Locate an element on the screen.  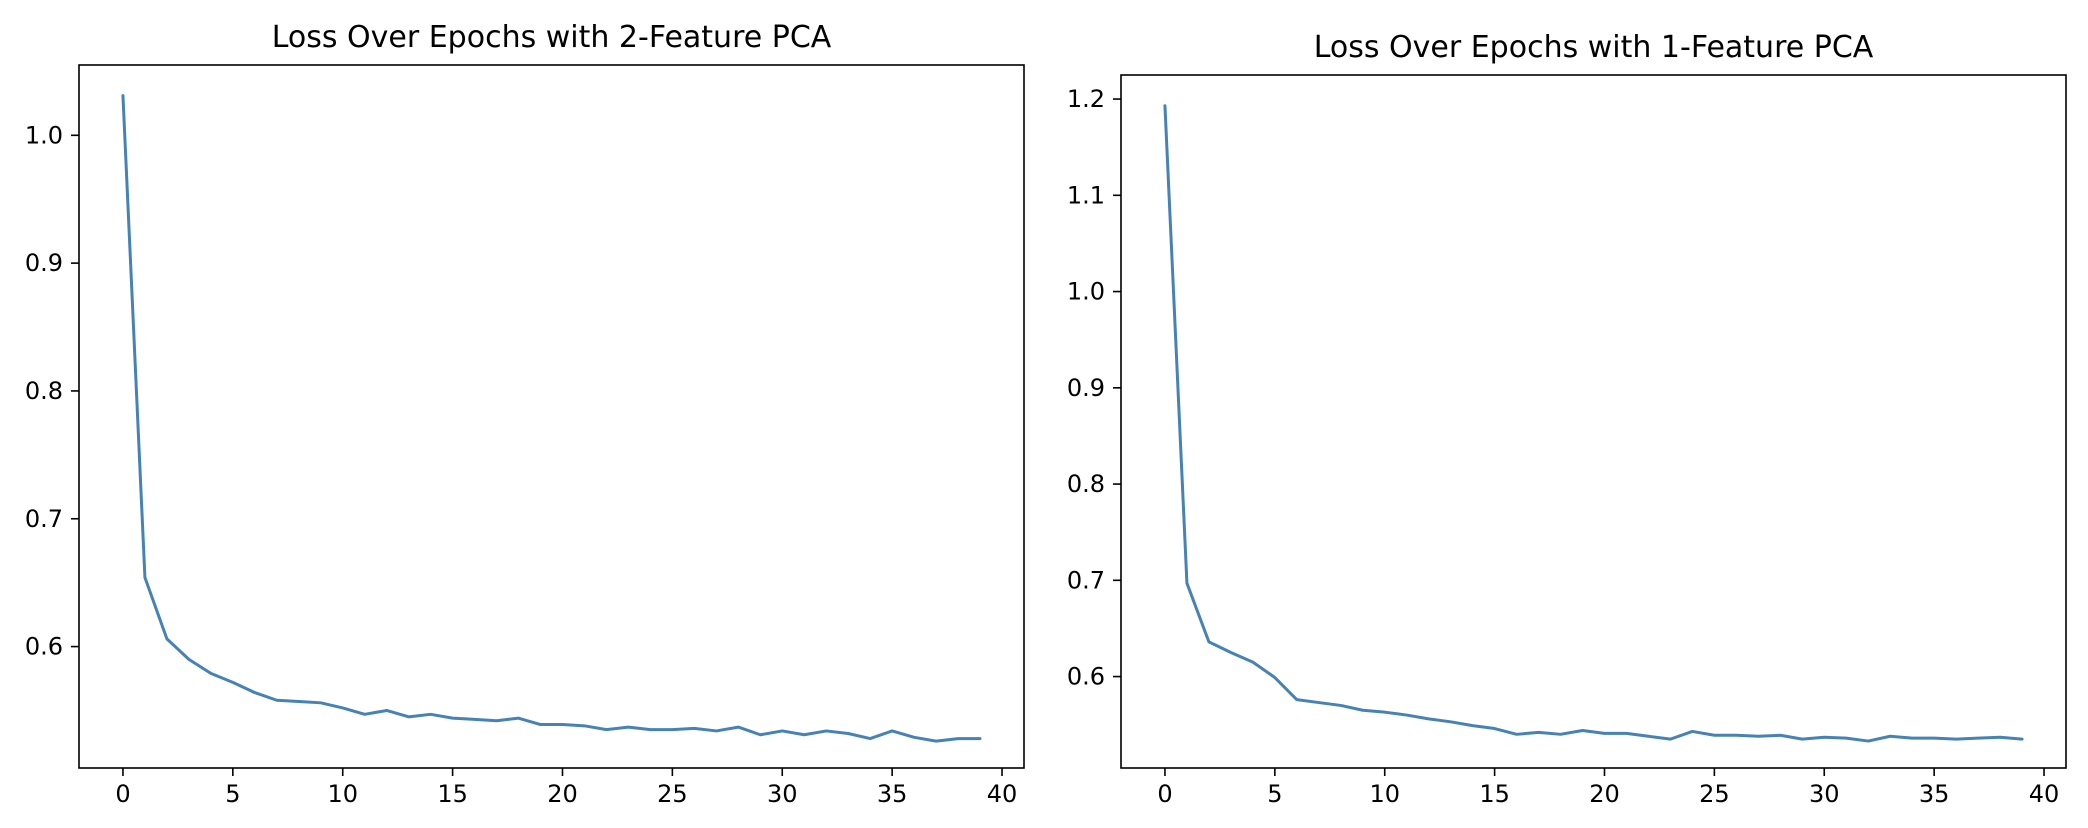
chart-1-feature-pca-ytick-label: 1.1 is located at coordinates (1086, 195).